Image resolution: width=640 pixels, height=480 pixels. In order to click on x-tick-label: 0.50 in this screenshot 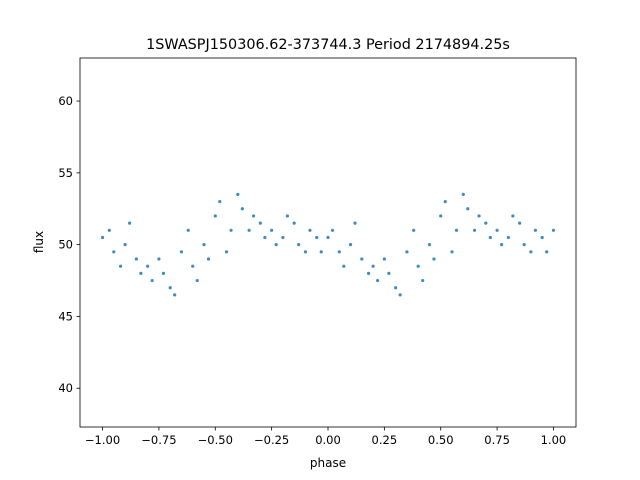, I will do `click(441, 440)`.